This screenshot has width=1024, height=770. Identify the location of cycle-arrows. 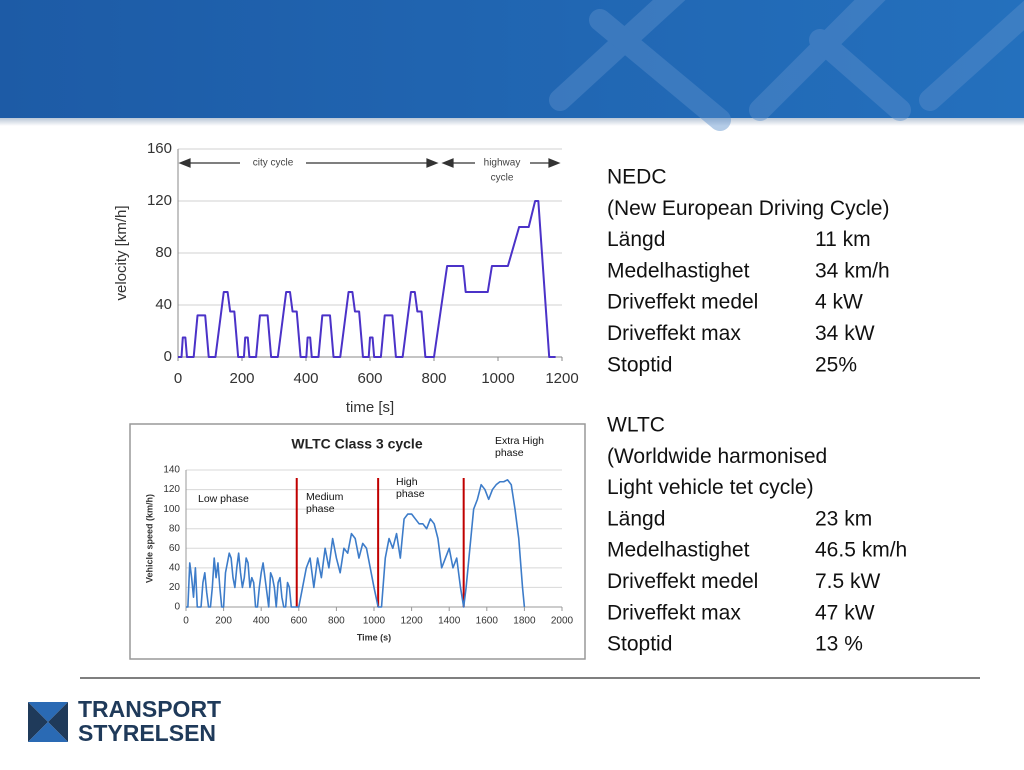
(369, 163).